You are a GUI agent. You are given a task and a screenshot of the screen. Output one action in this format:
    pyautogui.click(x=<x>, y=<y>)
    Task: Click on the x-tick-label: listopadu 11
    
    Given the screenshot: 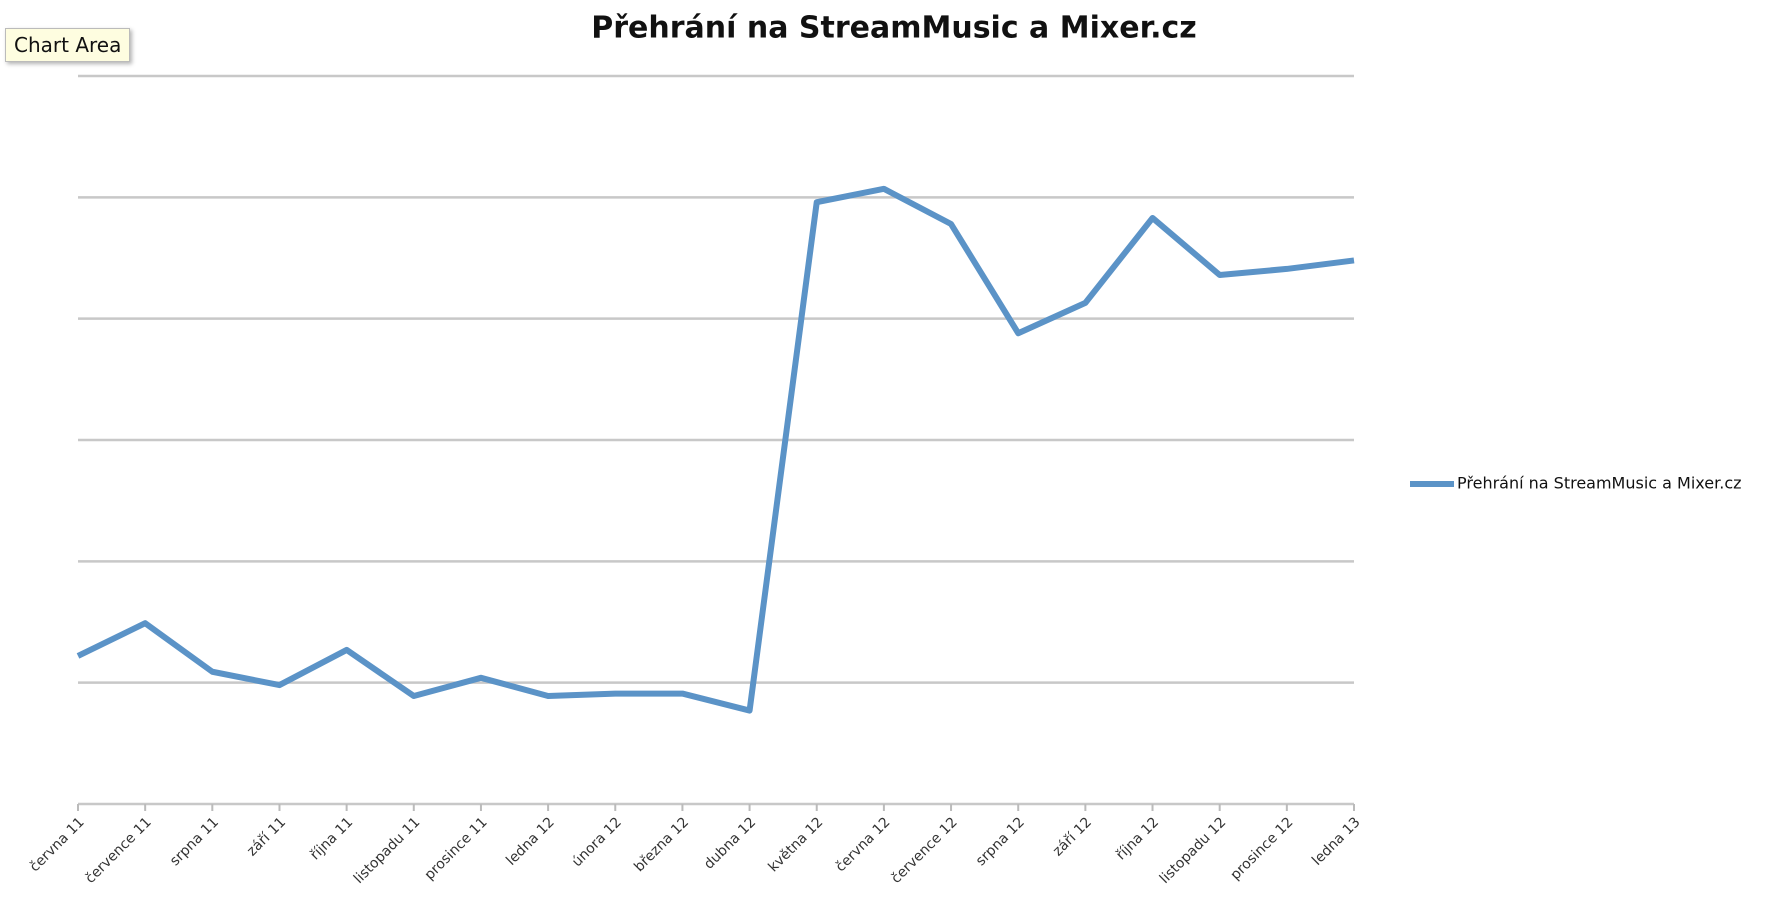 What is the action you would take?
    pyautogui.click(x=387, y=850)
    